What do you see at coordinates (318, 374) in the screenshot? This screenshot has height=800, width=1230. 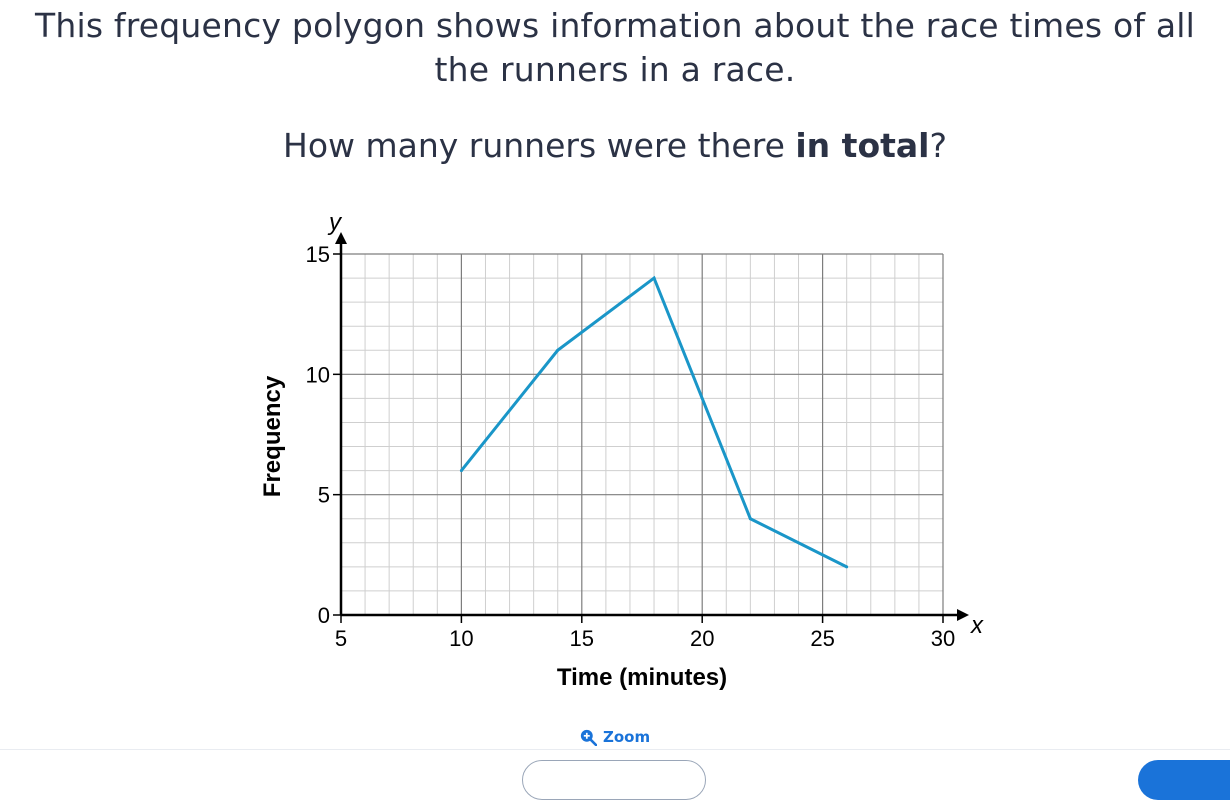 I see `y-tick-label: 10` at bounding box center [318, 374].